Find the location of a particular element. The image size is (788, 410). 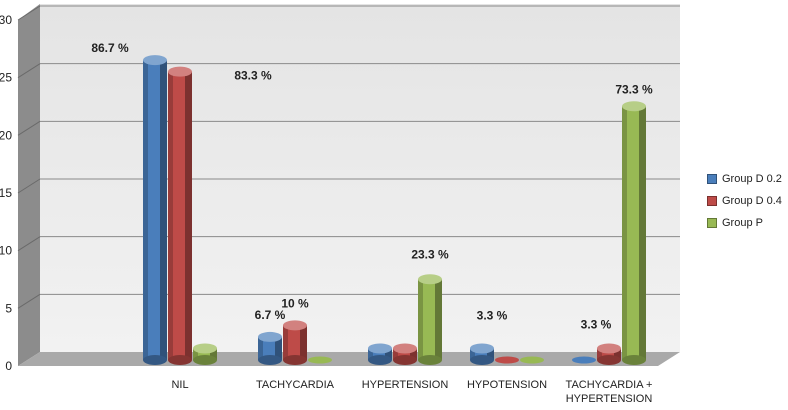

y-tick-label: 5 is located at coordinates (8, 308).